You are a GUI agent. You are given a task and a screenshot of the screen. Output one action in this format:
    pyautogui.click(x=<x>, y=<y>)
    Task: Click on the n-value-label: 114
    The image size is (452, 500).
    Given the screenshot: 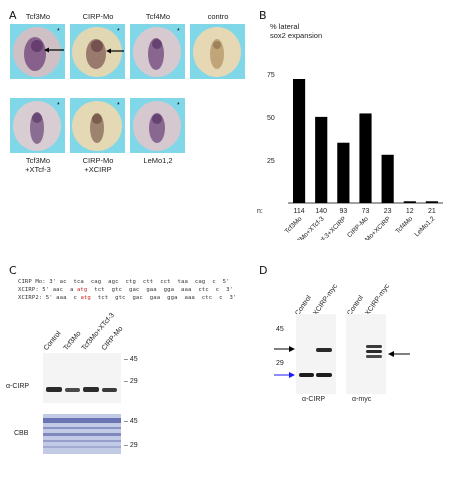 What is the action you would take?
    pyautogui.click(x=298, y=211)
    